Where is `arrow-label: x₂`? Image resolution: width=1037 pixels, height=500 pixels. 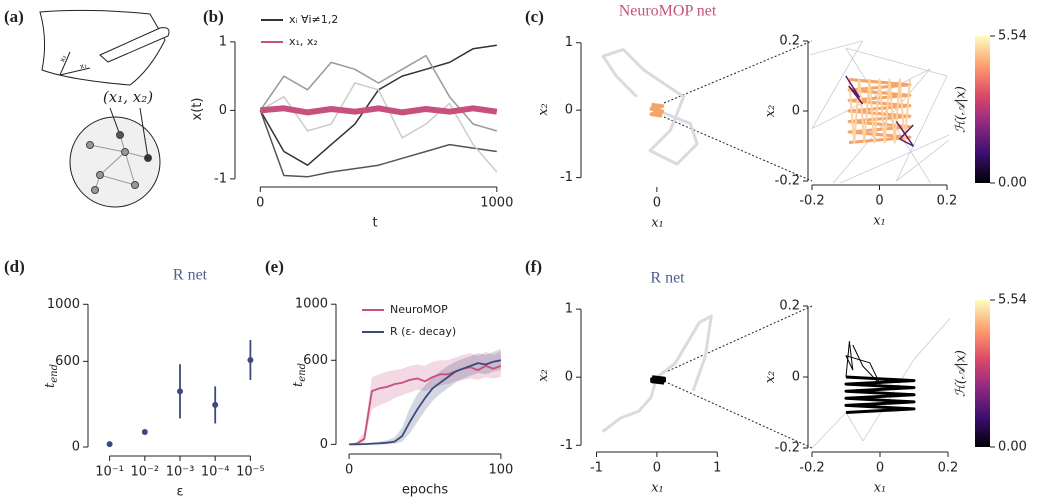 arrow-label: x₂ is located at coordinates (63, 58).